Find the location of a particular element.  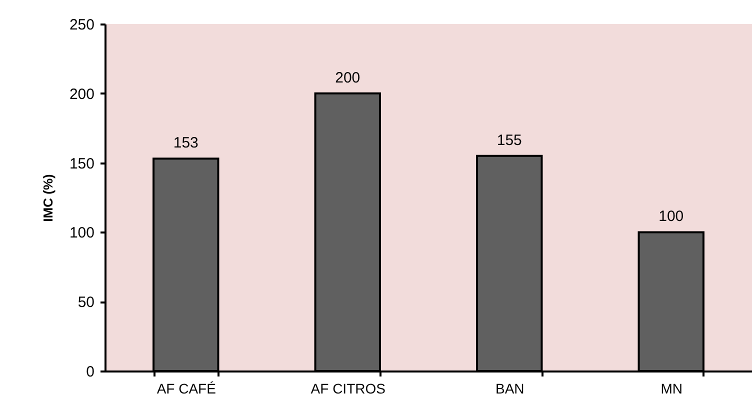

data-label: 100 is located at coordinates (671, 217).